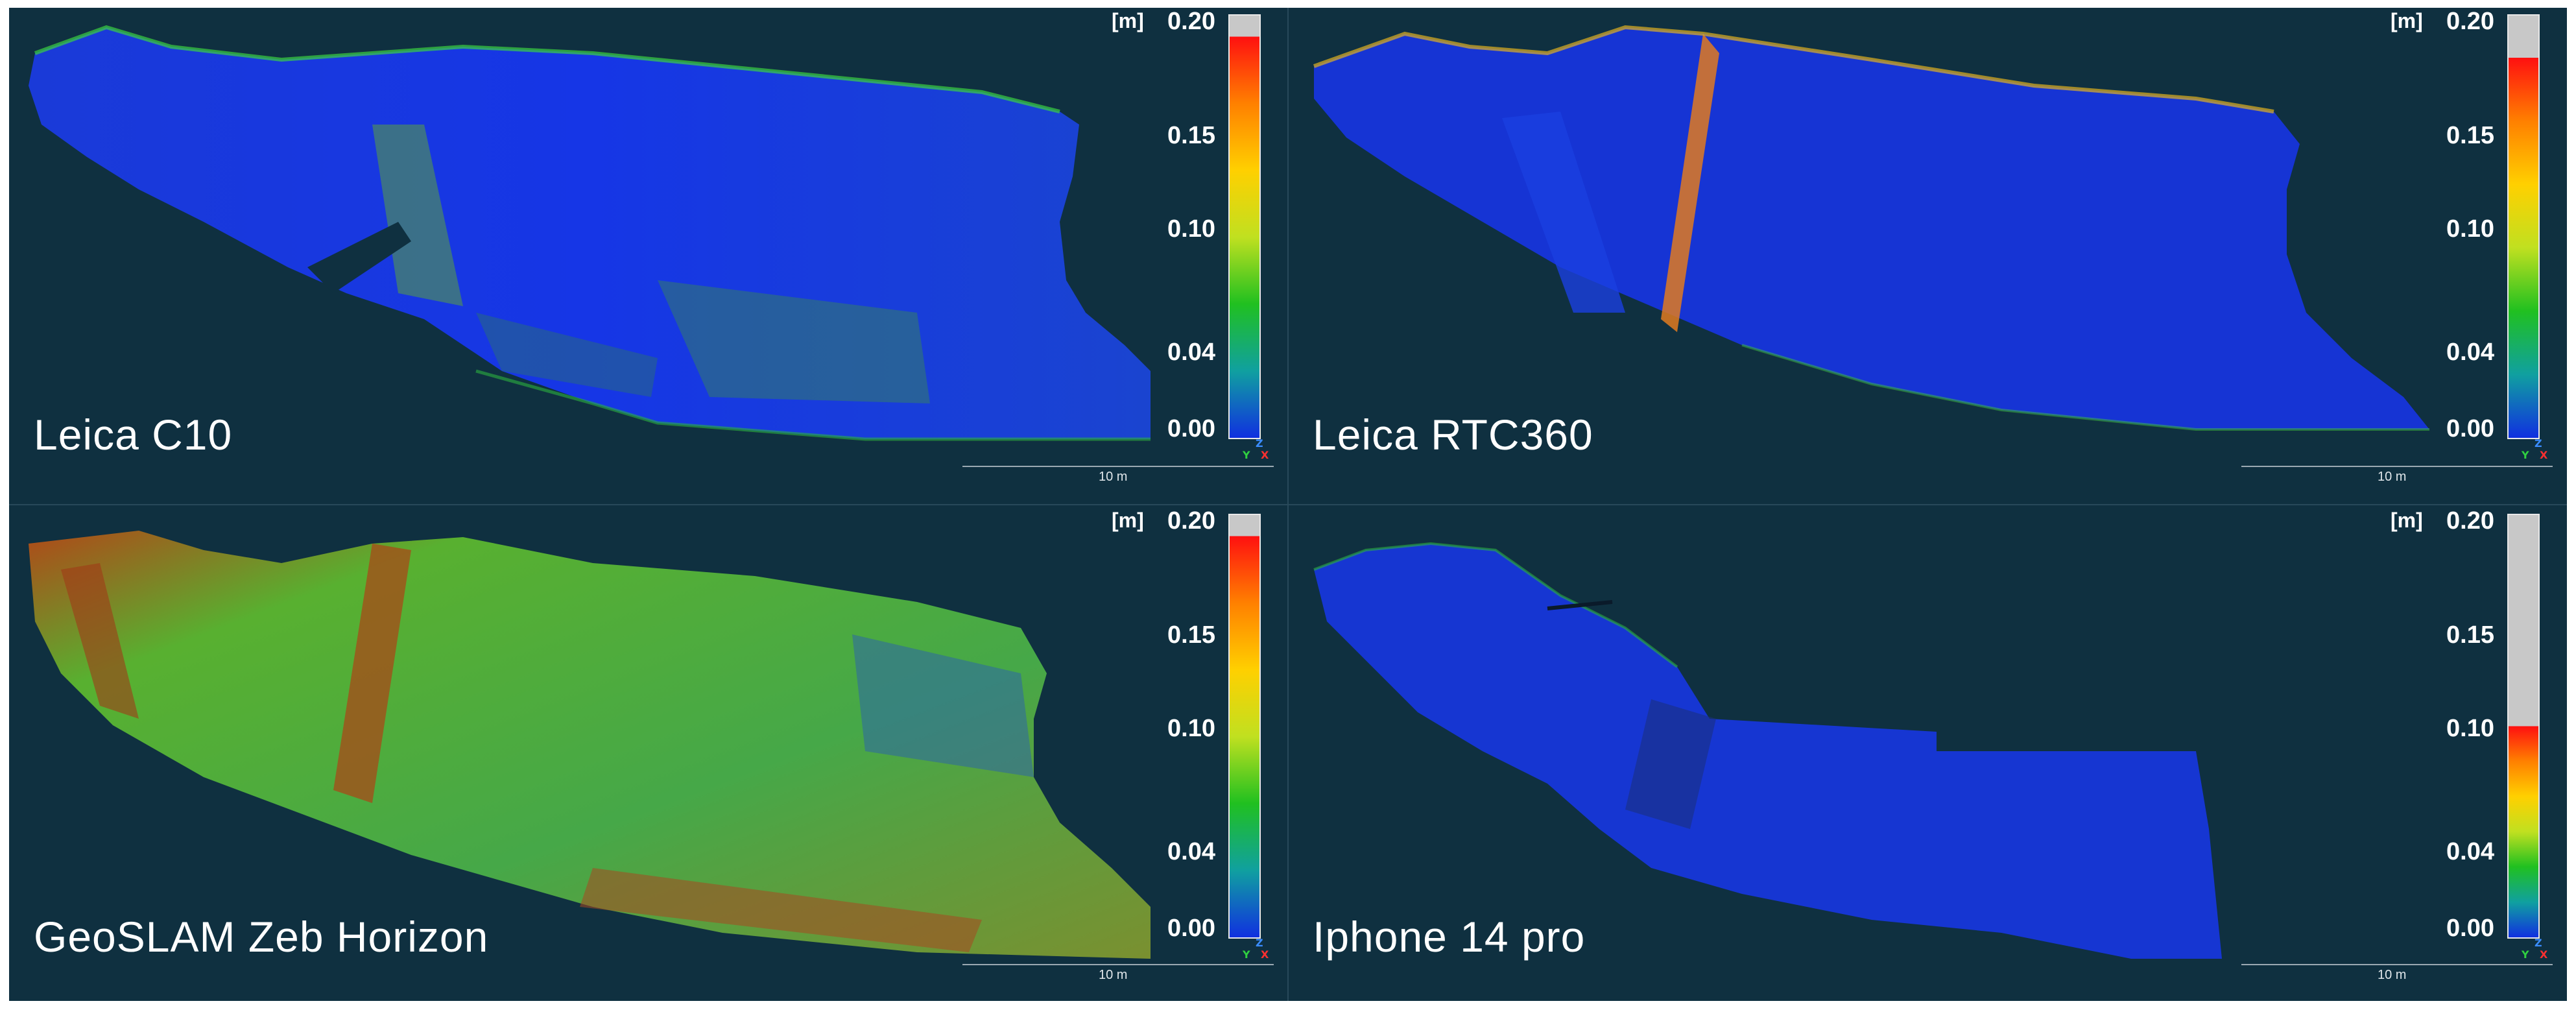 The height and width of the screenshot is (1010, 2576). Describe the element at coordinates (1449, 937) in the screenshot. I see `caption: Iphone 14 pro` at that location.